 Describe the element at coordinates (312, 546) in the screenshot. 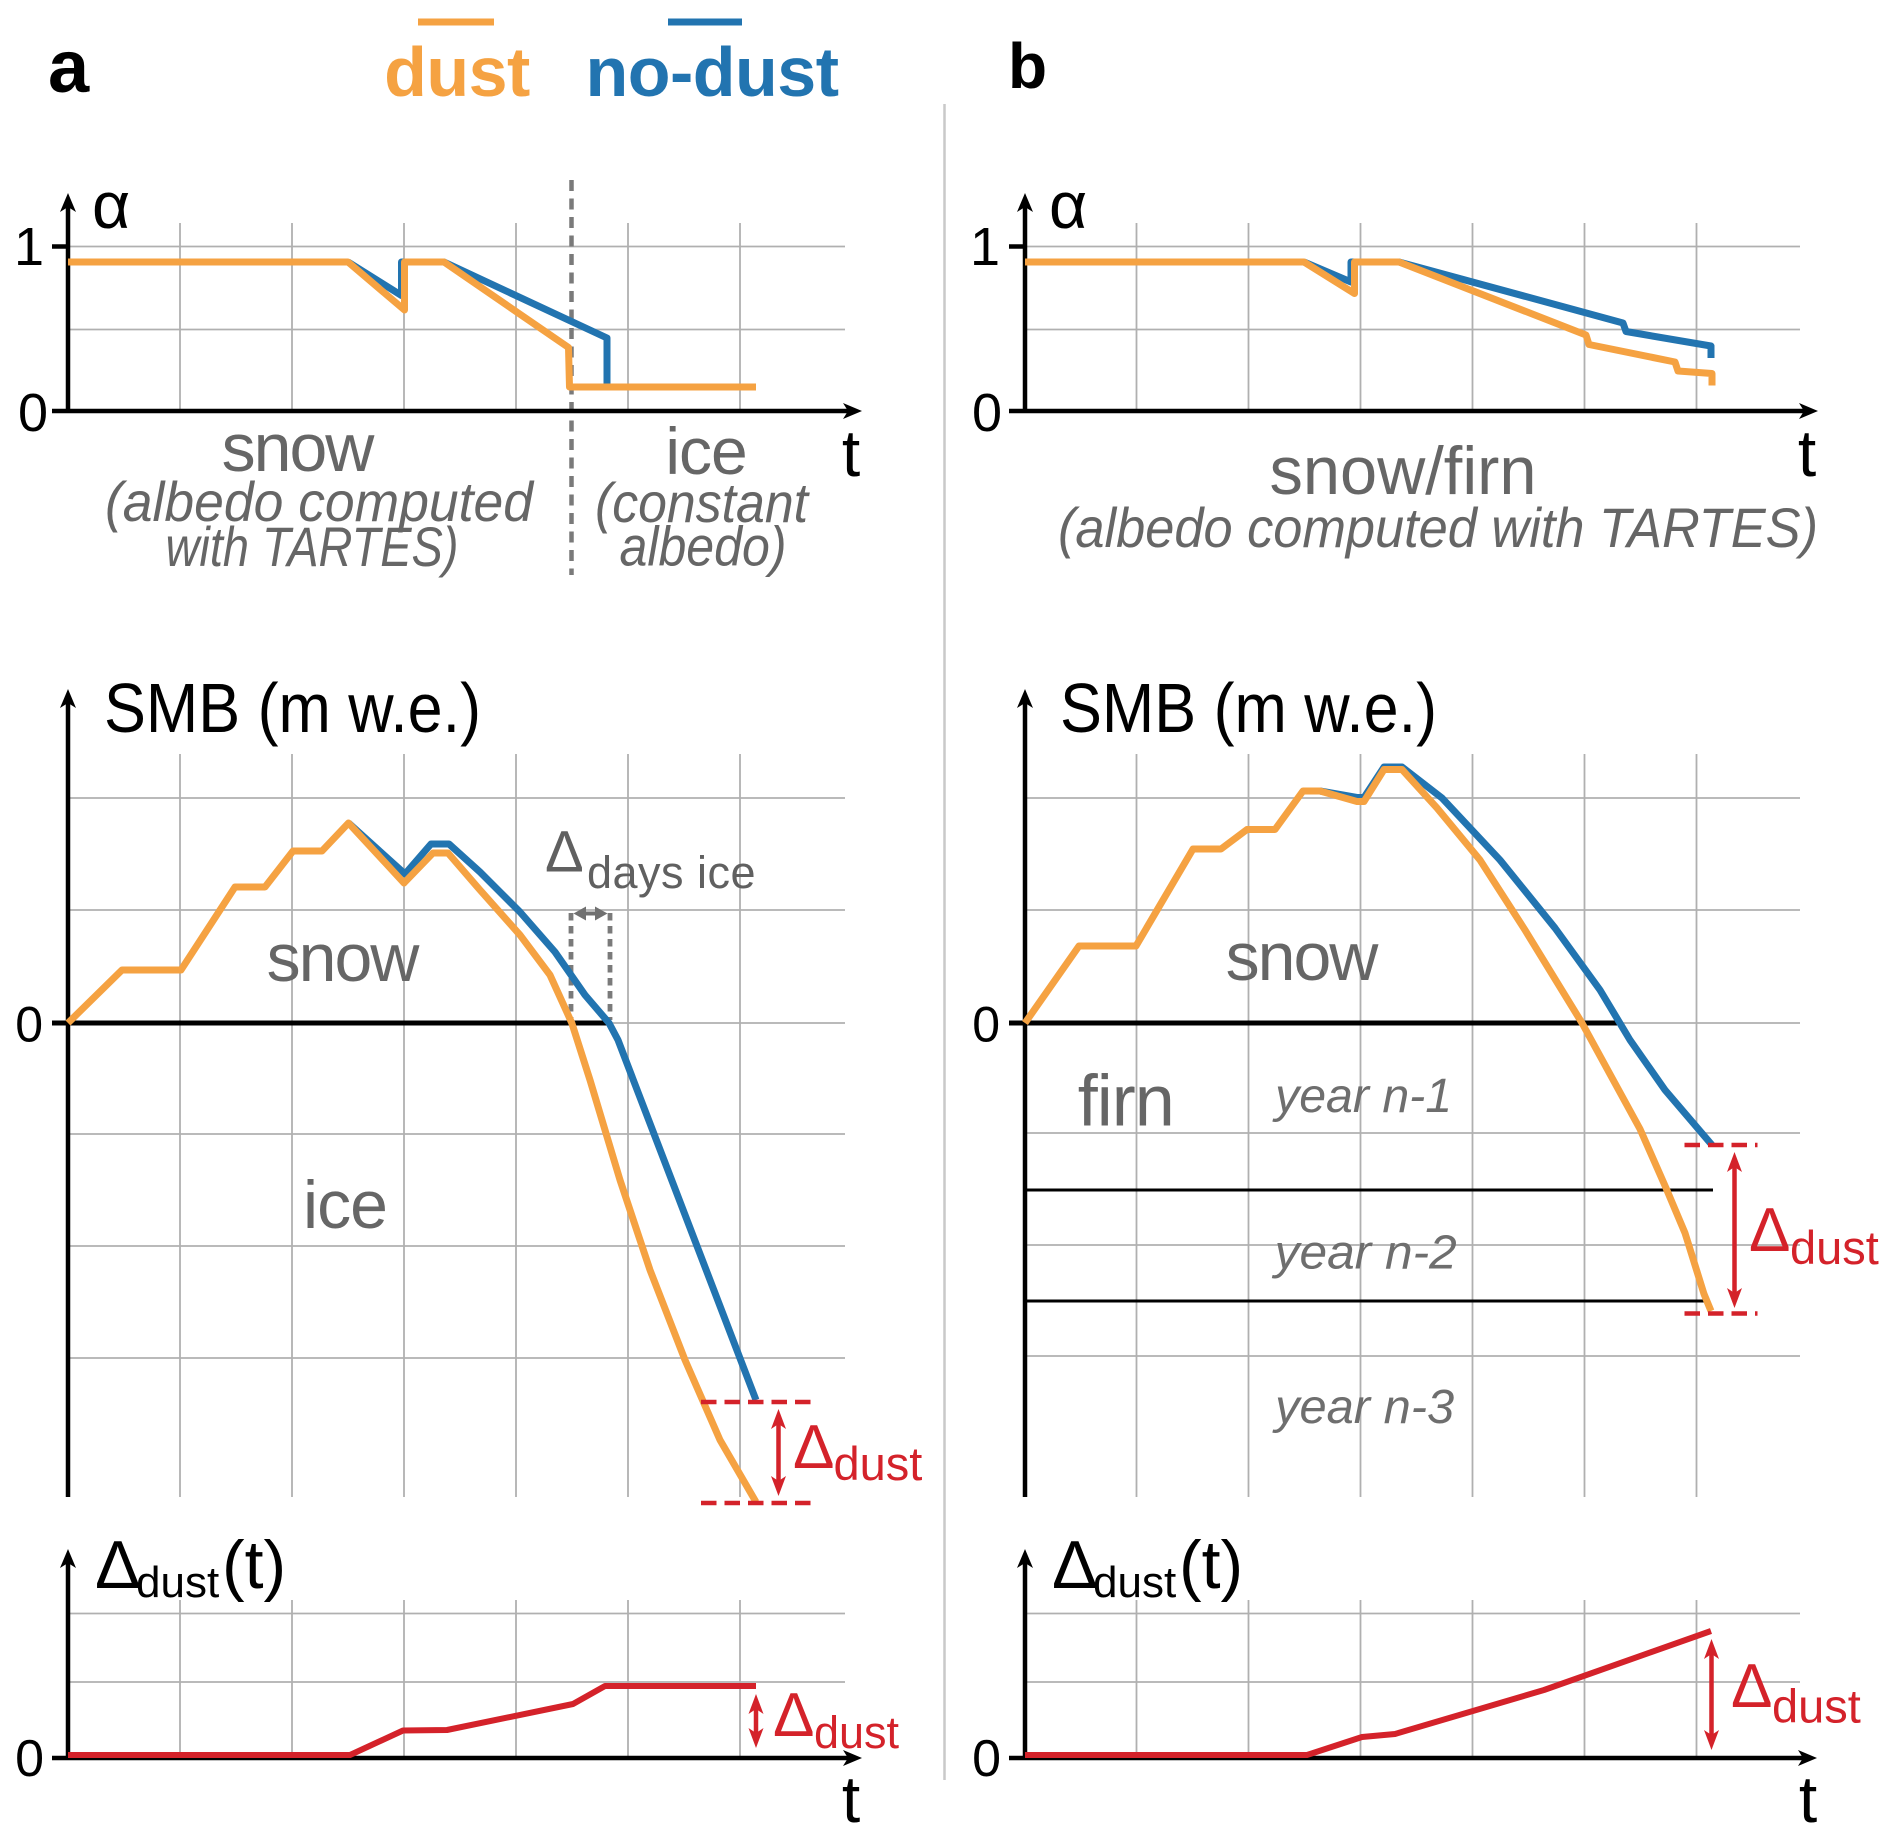

I see `svg-text: with TARTES)` at that location.